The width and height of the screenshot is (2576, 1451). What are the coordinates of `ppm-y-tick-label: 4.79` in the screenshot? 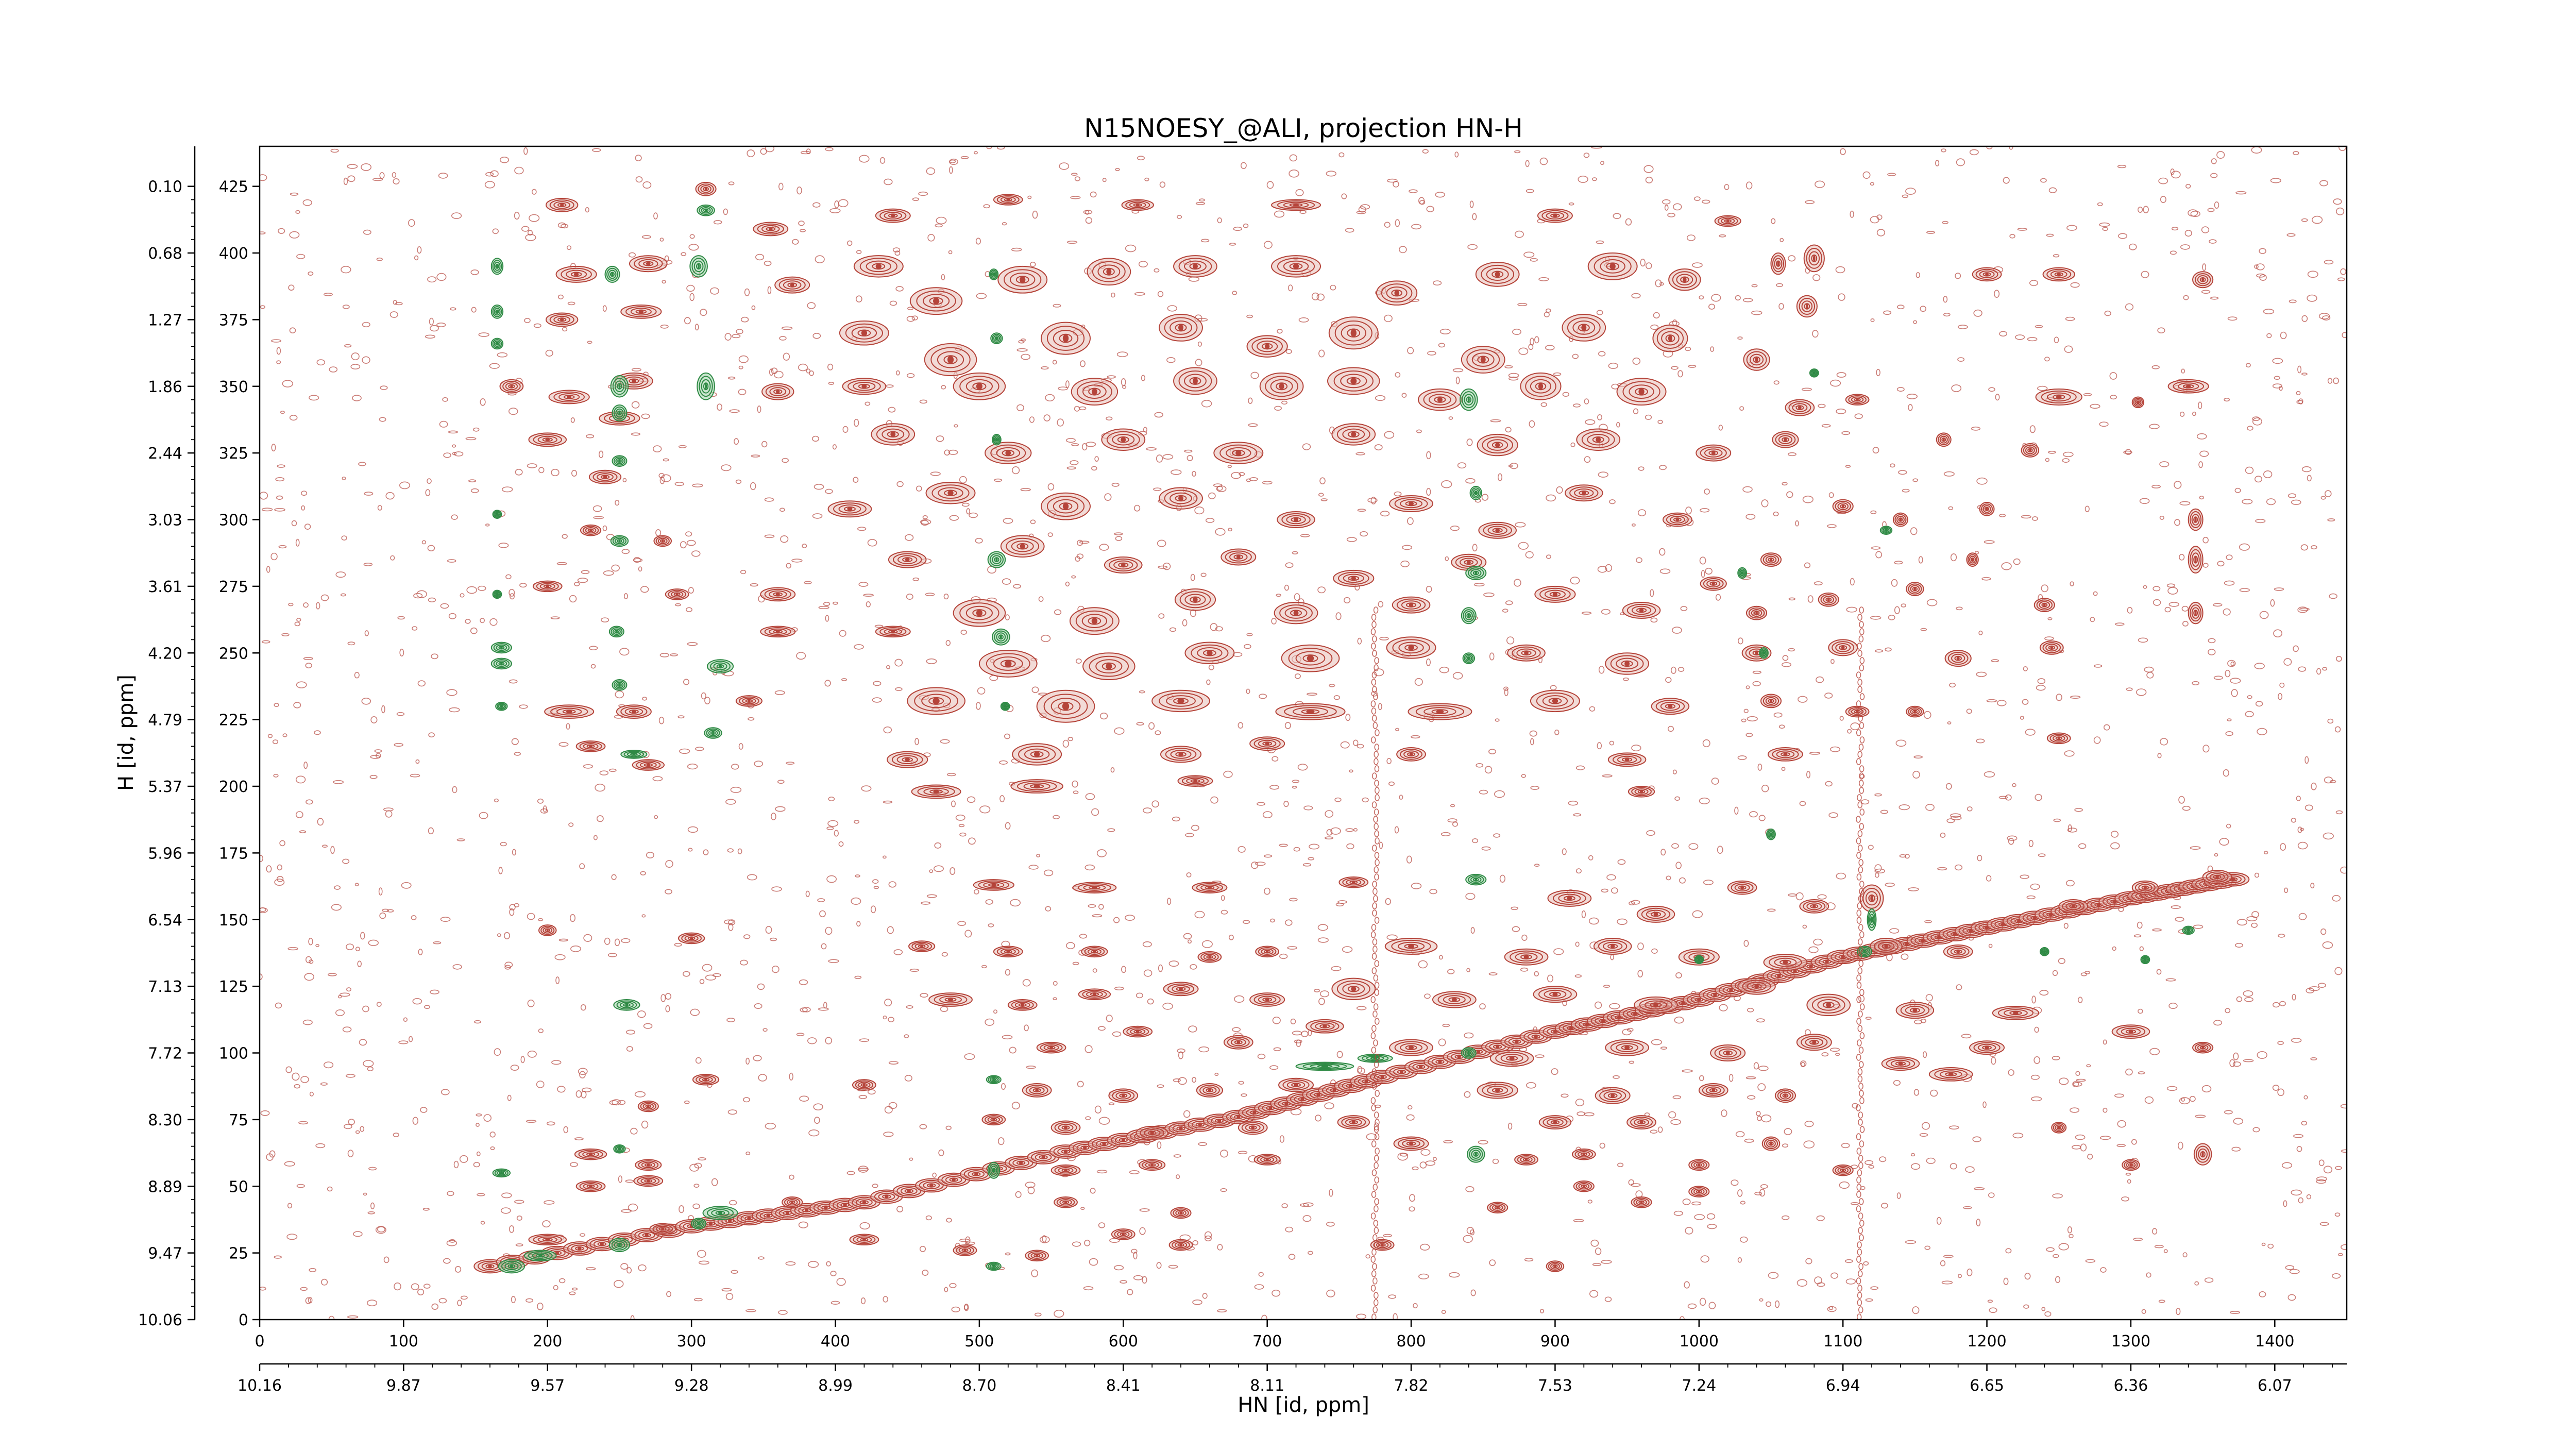 It's located at (165, 721).